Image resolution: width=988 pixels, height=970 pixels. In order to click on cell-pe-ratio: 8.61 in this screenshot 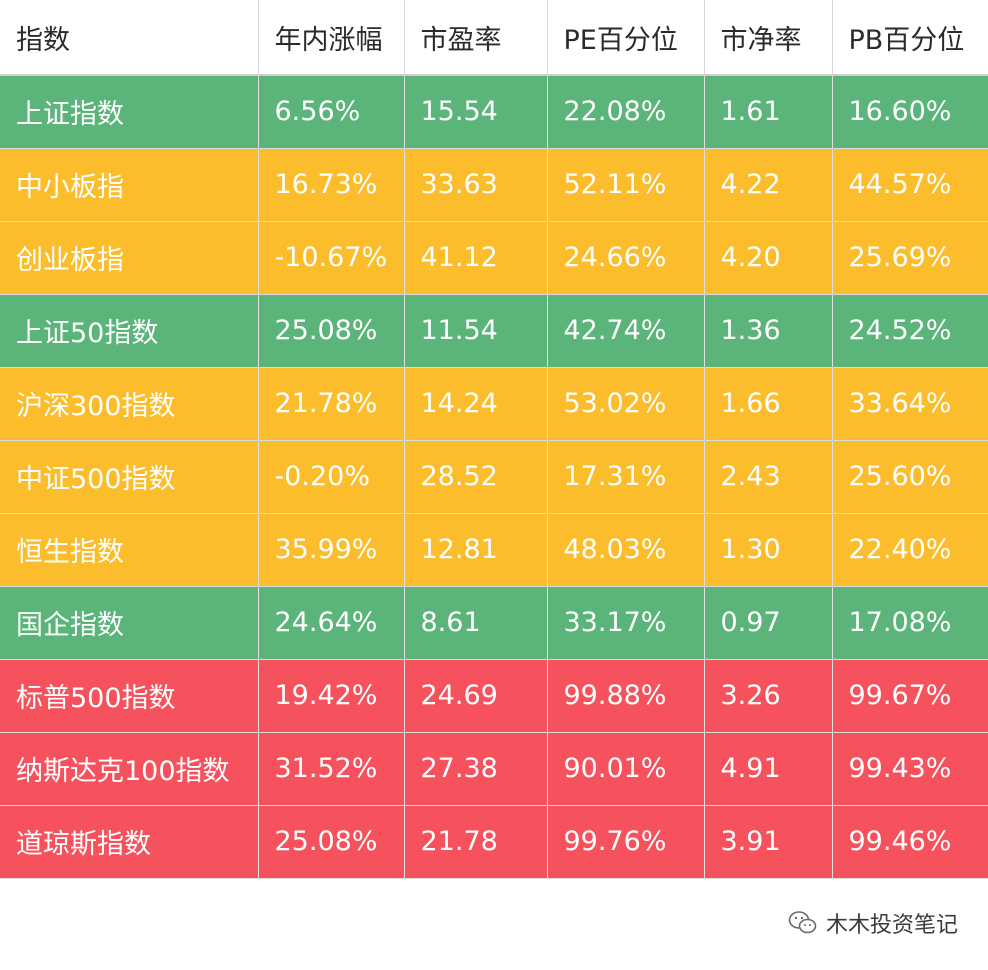, I will do `click(476, 623)`.